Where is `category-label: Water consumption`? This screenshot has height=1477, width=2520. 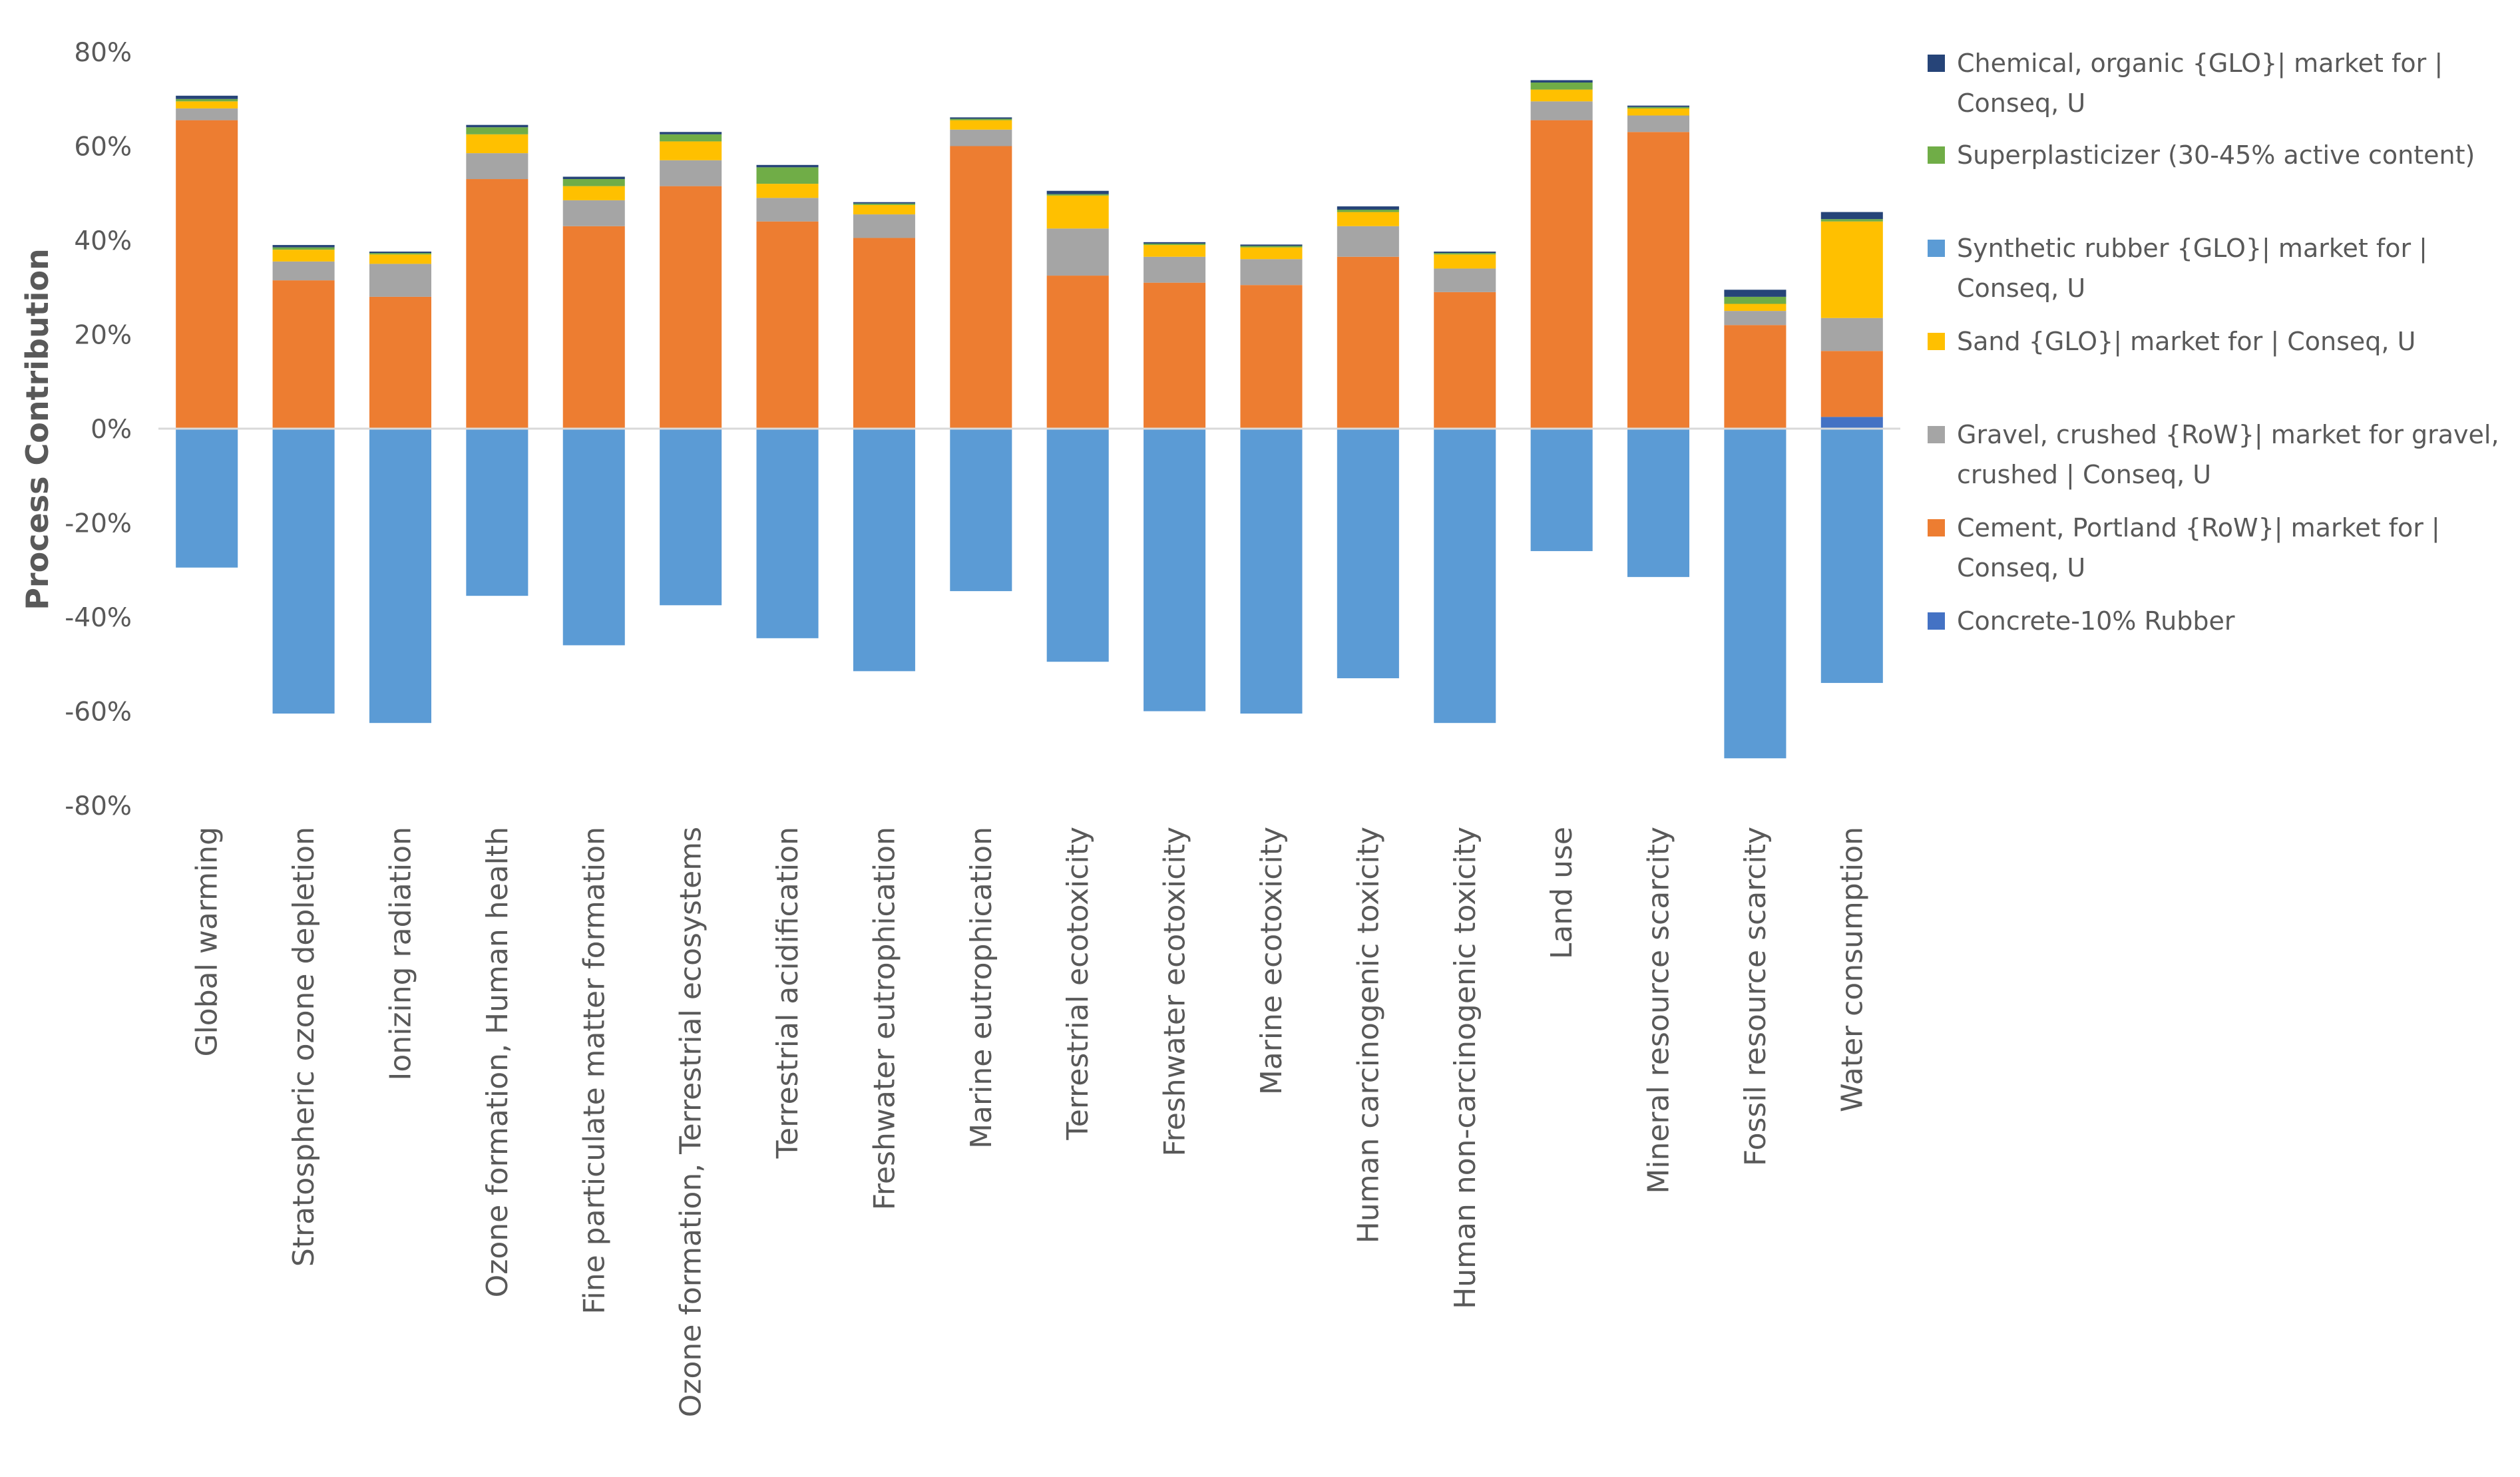 category-label: Water consumption is located at coordinates (1852, 969).